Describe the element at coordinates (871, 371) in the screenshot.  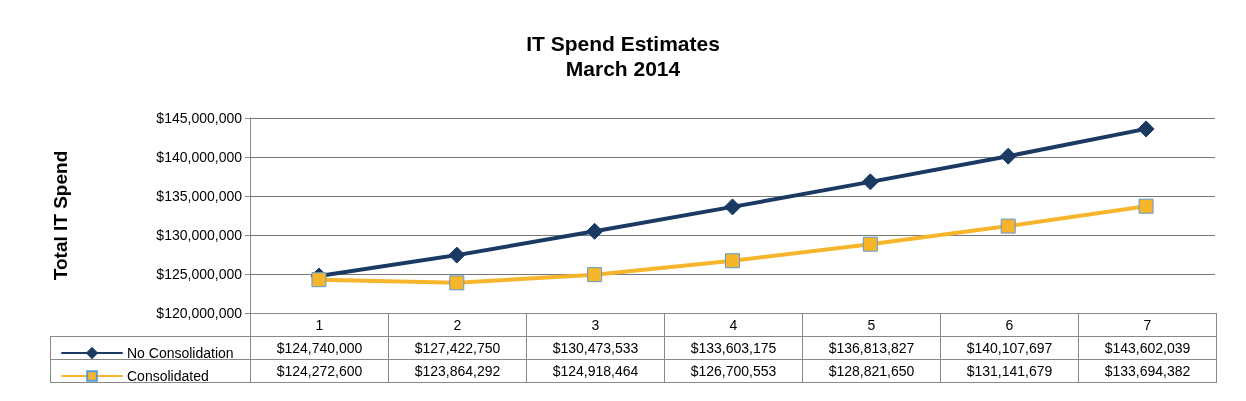
I see `data-label: $128,821,650` at that location.